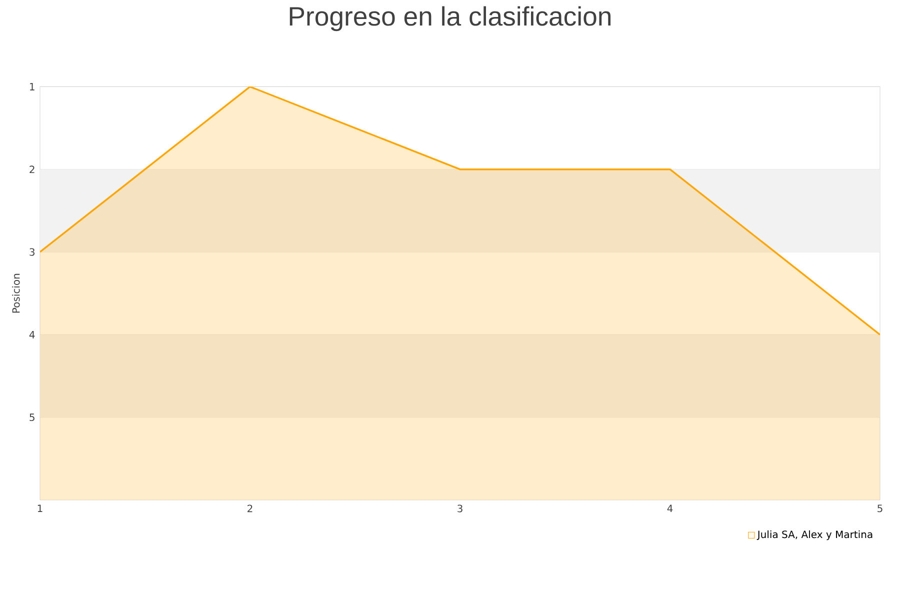  Describe the element at coordinates (32, 170) in the screenshot. I see `y-tick-label: 2` at that location.